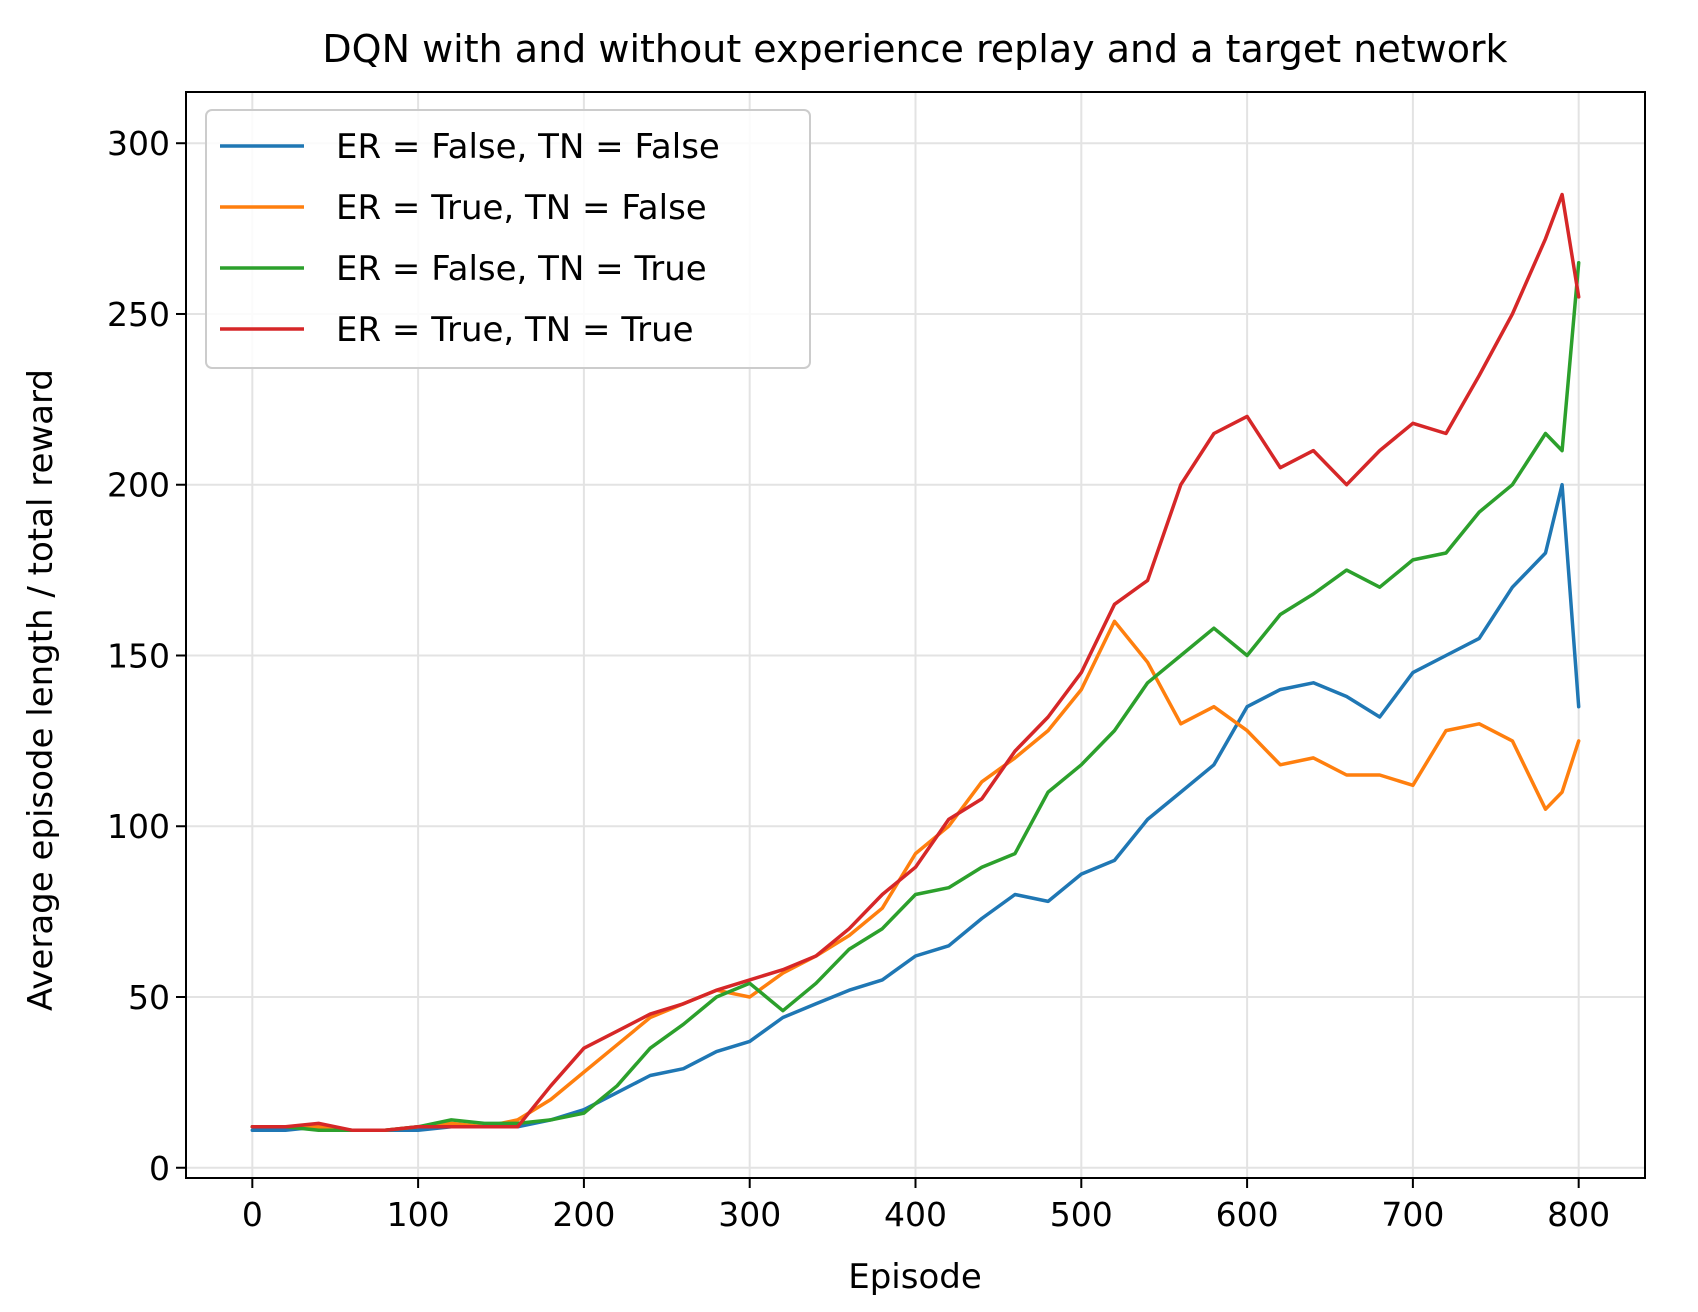  Describe the element at coordinates (41, 690) in the screenshot. I see `y-axis-label: Average episode length / total reward` at that location.